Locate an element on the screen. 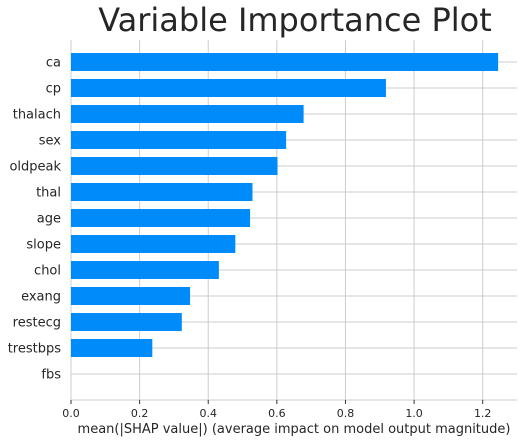 This screenshot has height=444, width=530. chart-title: Variable Importance Plot is located at coordinates (295, 20).